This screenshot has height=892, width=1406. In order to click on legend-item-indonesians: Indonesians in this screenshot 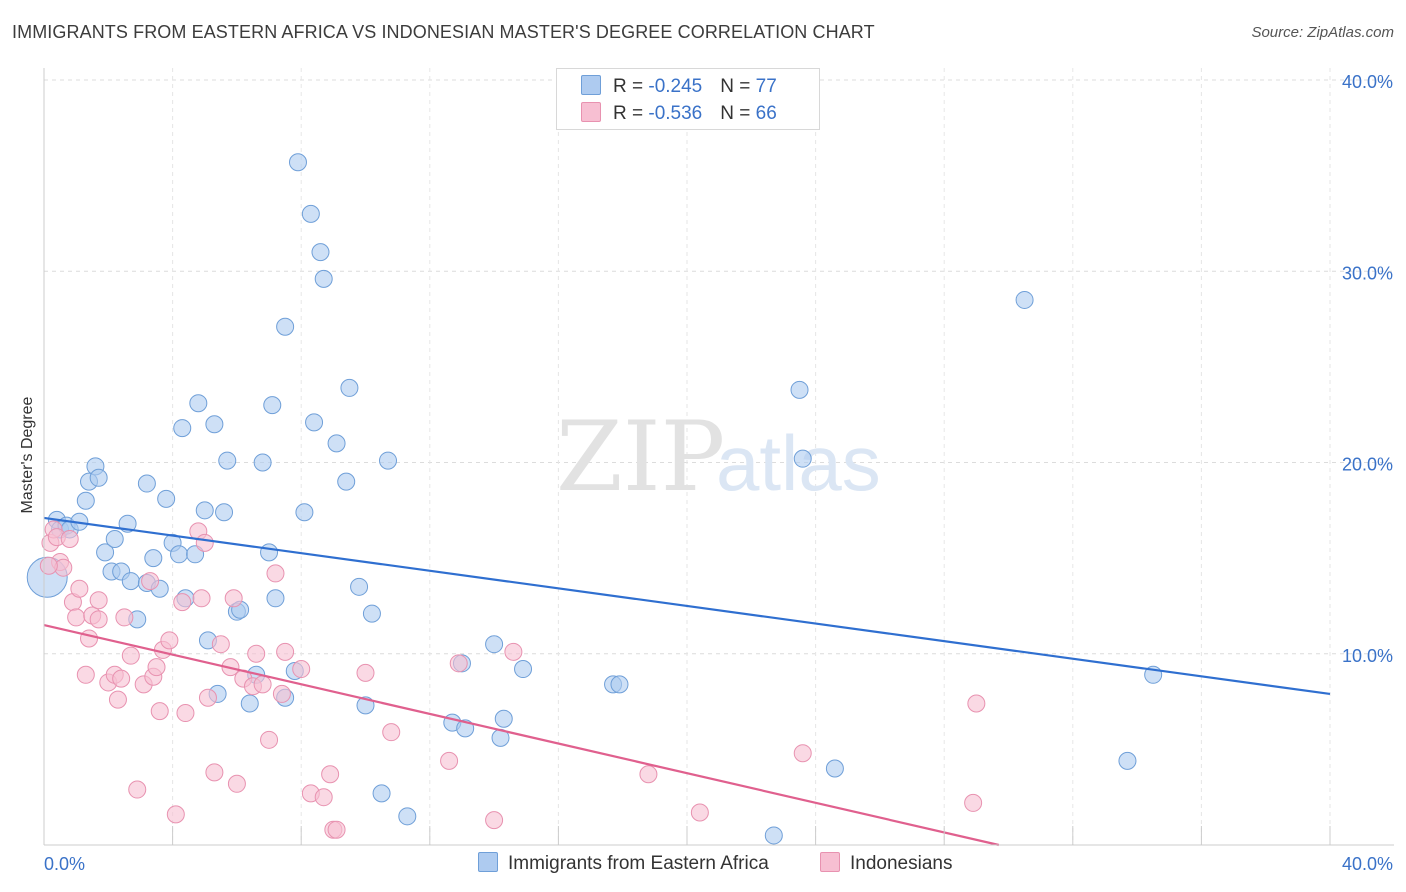, I will do `click(886, 863)`.